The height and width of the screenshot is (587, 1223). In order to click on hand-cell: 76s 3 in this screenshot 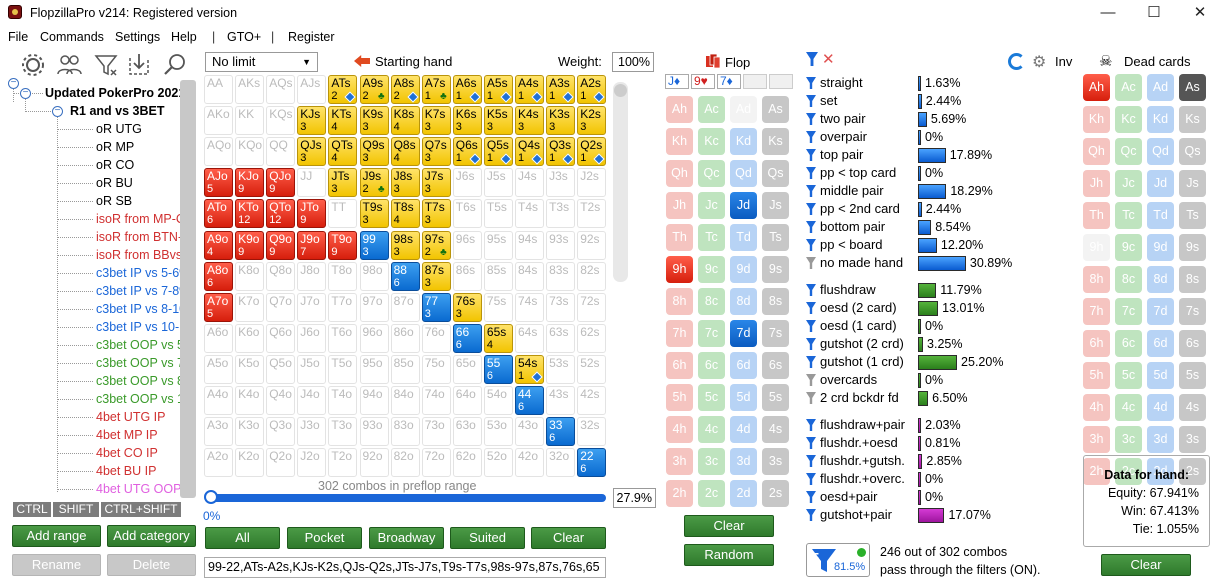, I will do `click(467, 307)`.